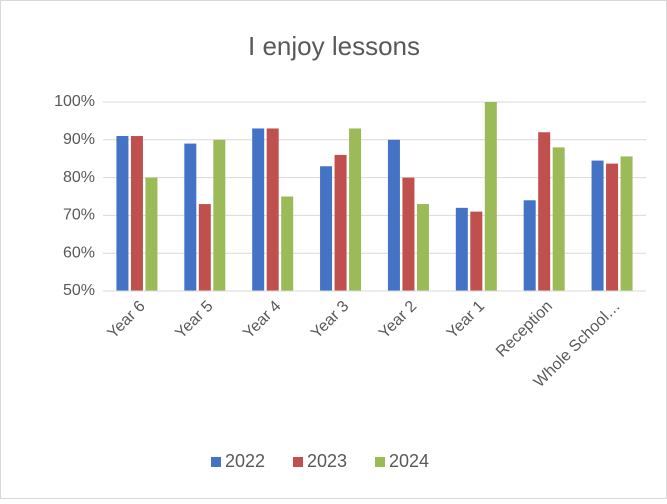  Describe the element at coordinates (409, 461) in the screenshot. I see `legend-label: 2024` at that location.